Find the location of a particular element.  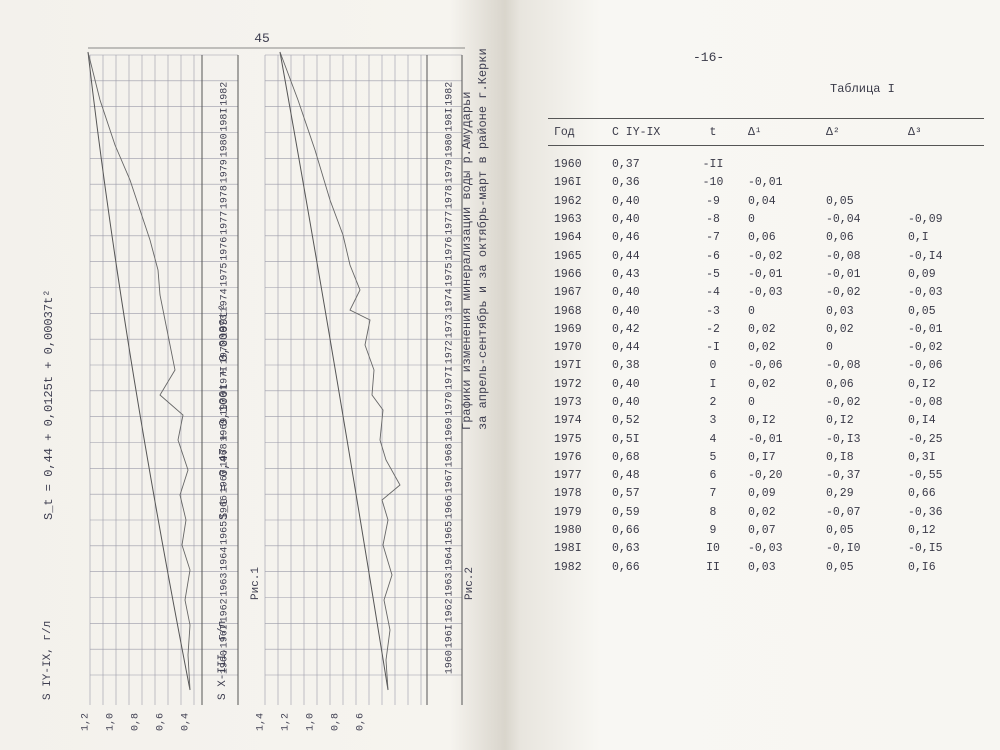

year-label: 1965 is located at coordinates (450, 533).